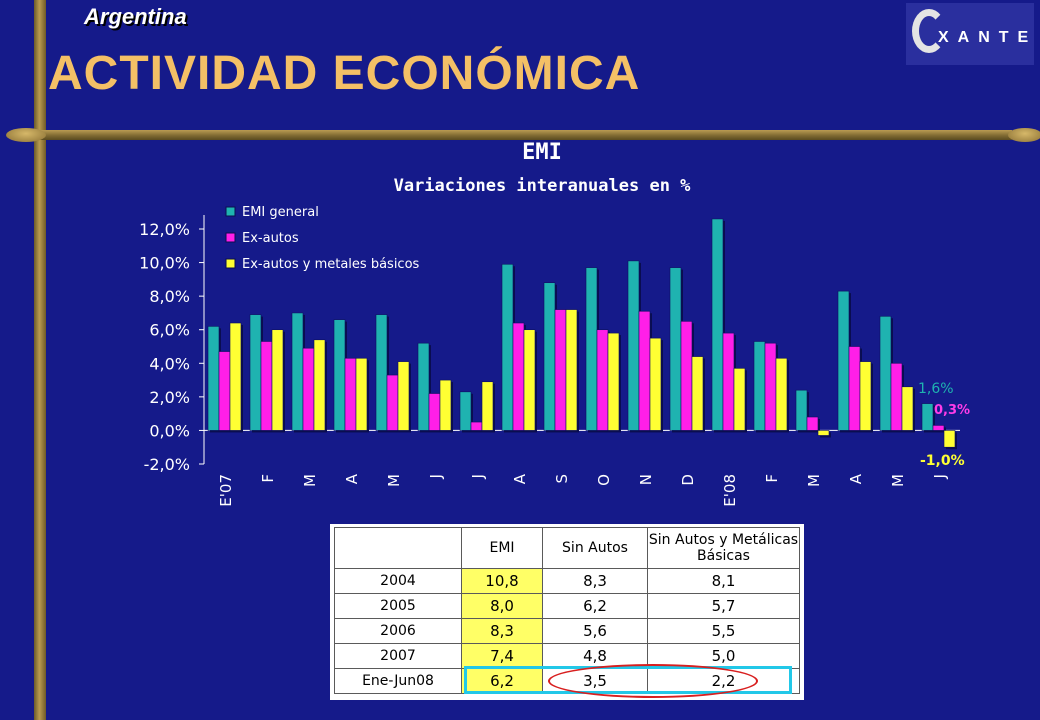  I want to click on table-header-sin-autos: Sin Autos, so click(595, 548).